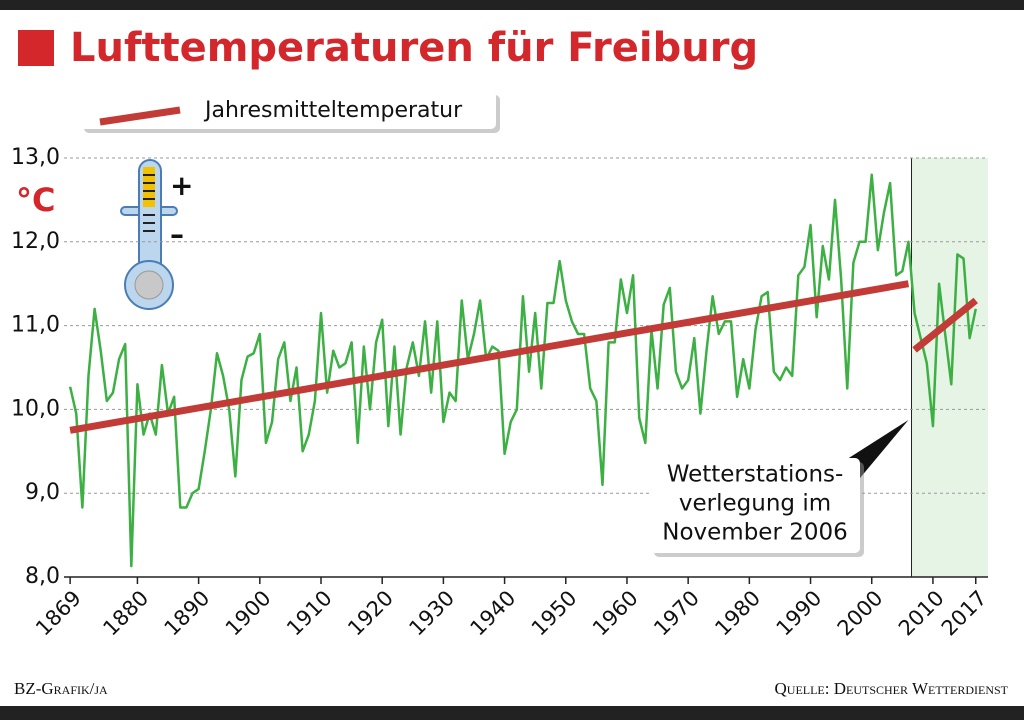 The image size is (1024, 720). What do you see at coordinates (333, 110) in the screenshot?
I see `legend-label: Jahresmitteltemperatur` at bounding box center [333, 110].